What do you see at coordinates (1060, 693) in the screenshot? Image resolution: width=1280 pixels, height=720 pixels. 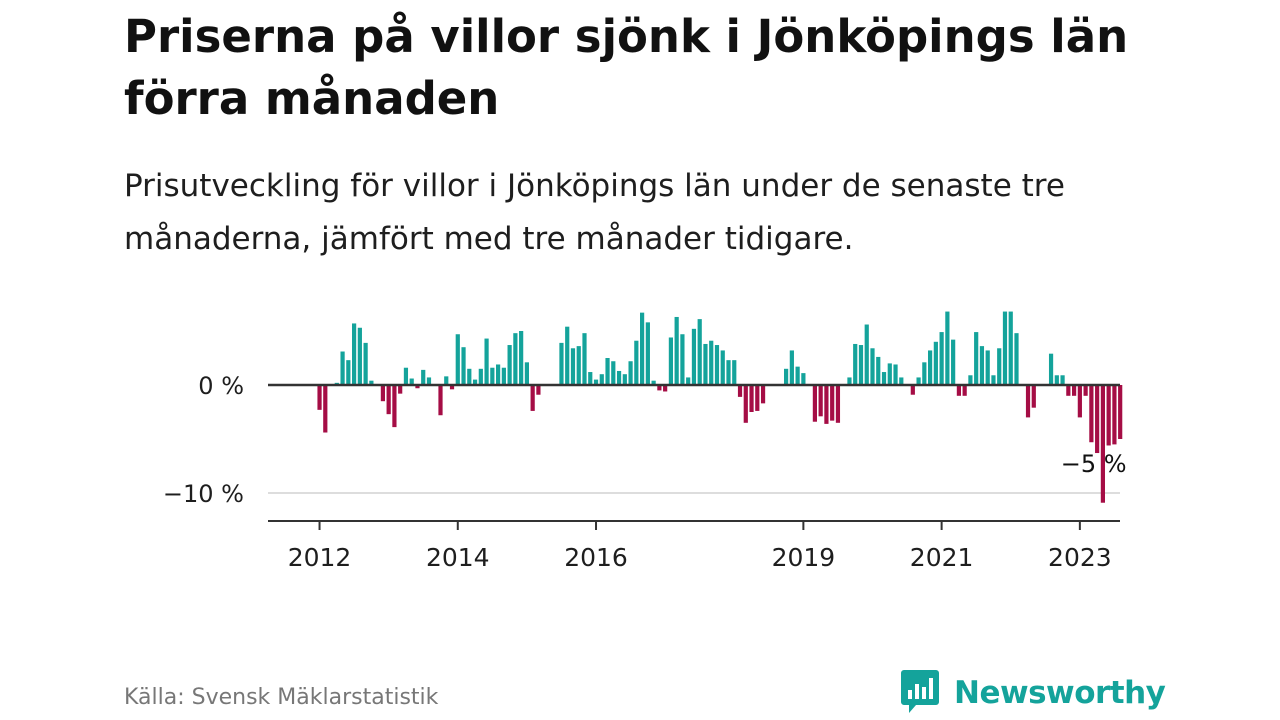 I see `brand-name: Newsworthy` at bounding box center [1060, 693].